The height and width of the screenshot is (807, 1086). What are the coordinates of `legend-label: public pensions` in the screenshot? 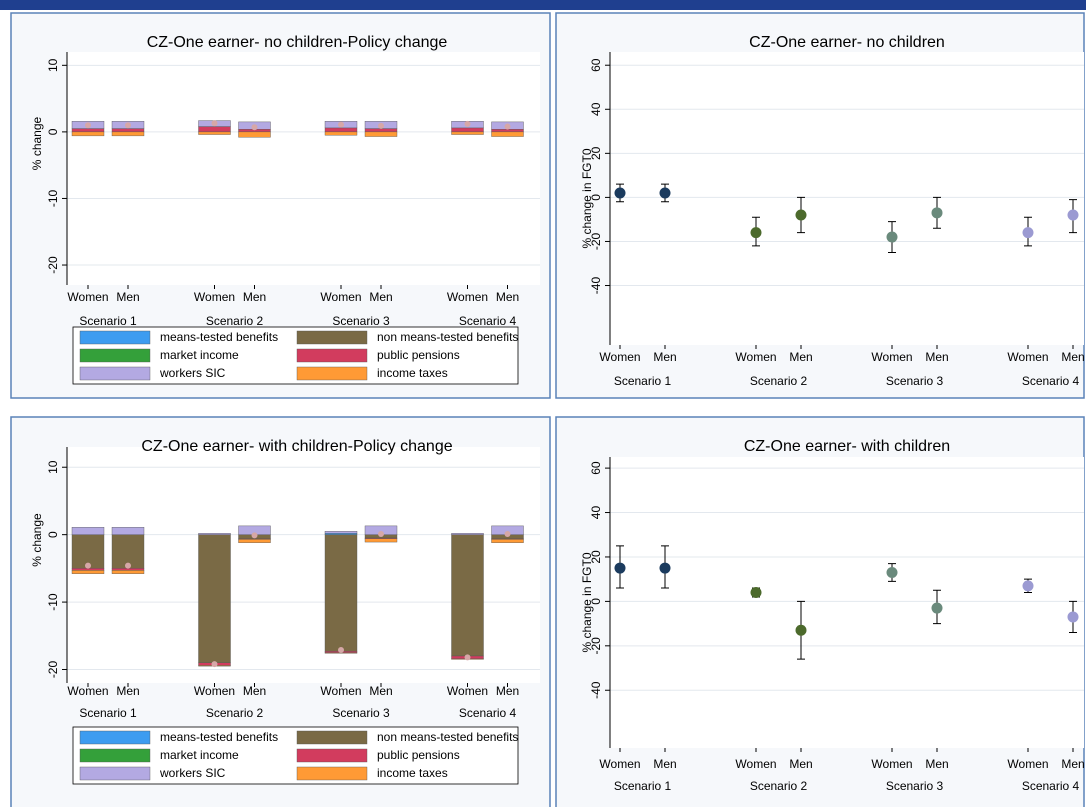 It's located at (418, 755).